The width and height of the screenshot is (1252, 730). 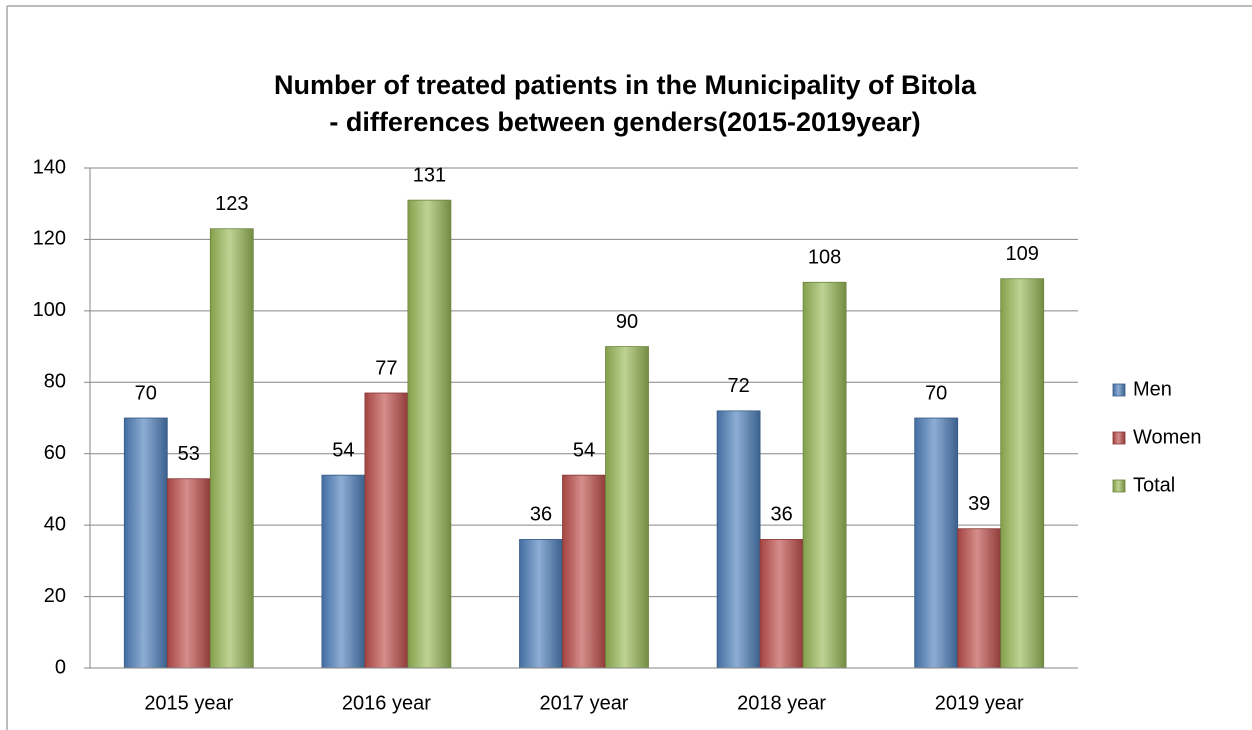 I want to click on data-label: 131, so click(x=429, y=175).